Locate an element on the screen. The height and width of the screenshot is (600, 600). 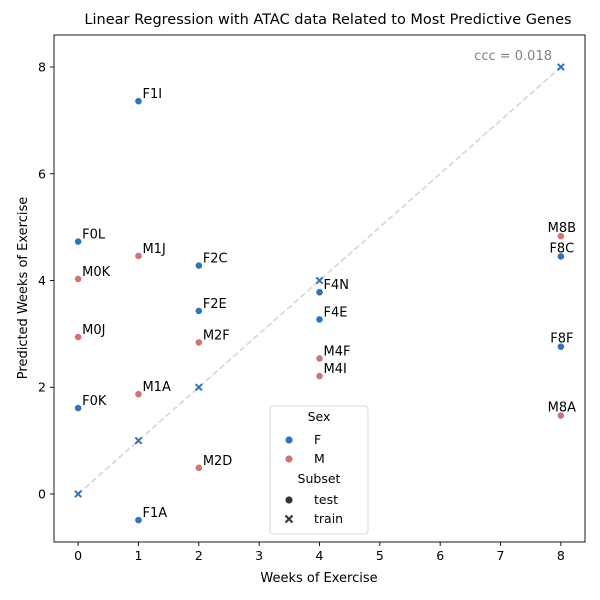
point-label-F8C: F8C is located at coordinates (561, 248).